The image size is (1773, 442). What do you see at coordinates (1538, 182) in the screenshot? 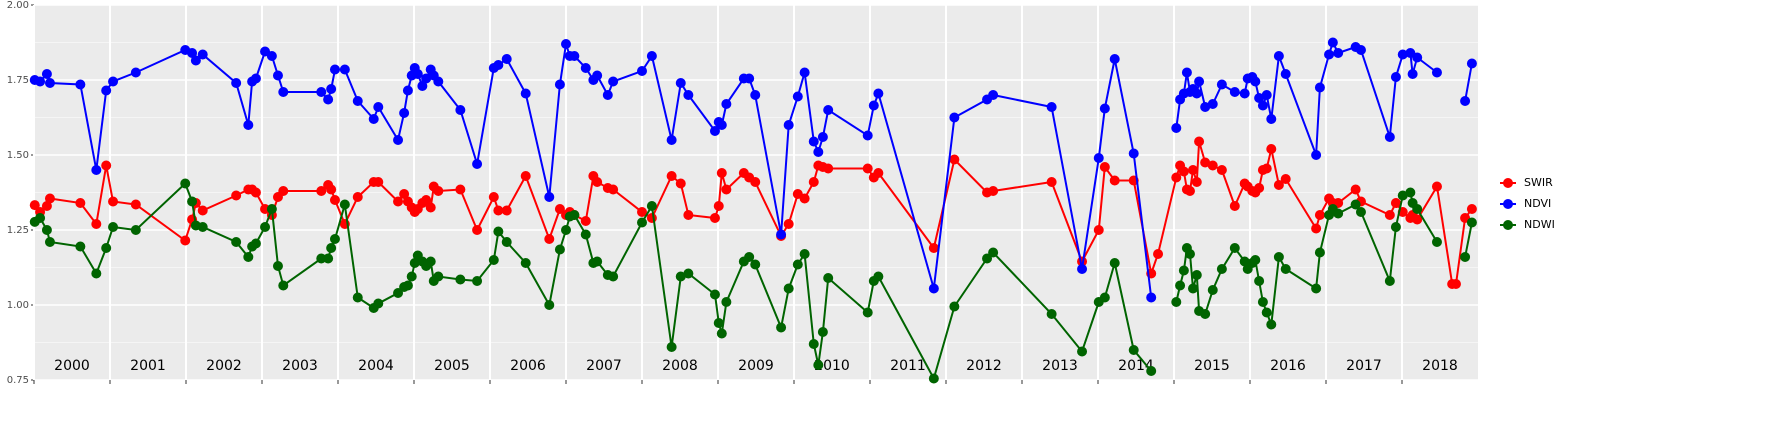
I see `legend-label: SWIR` at bounding box center [1538, 182].